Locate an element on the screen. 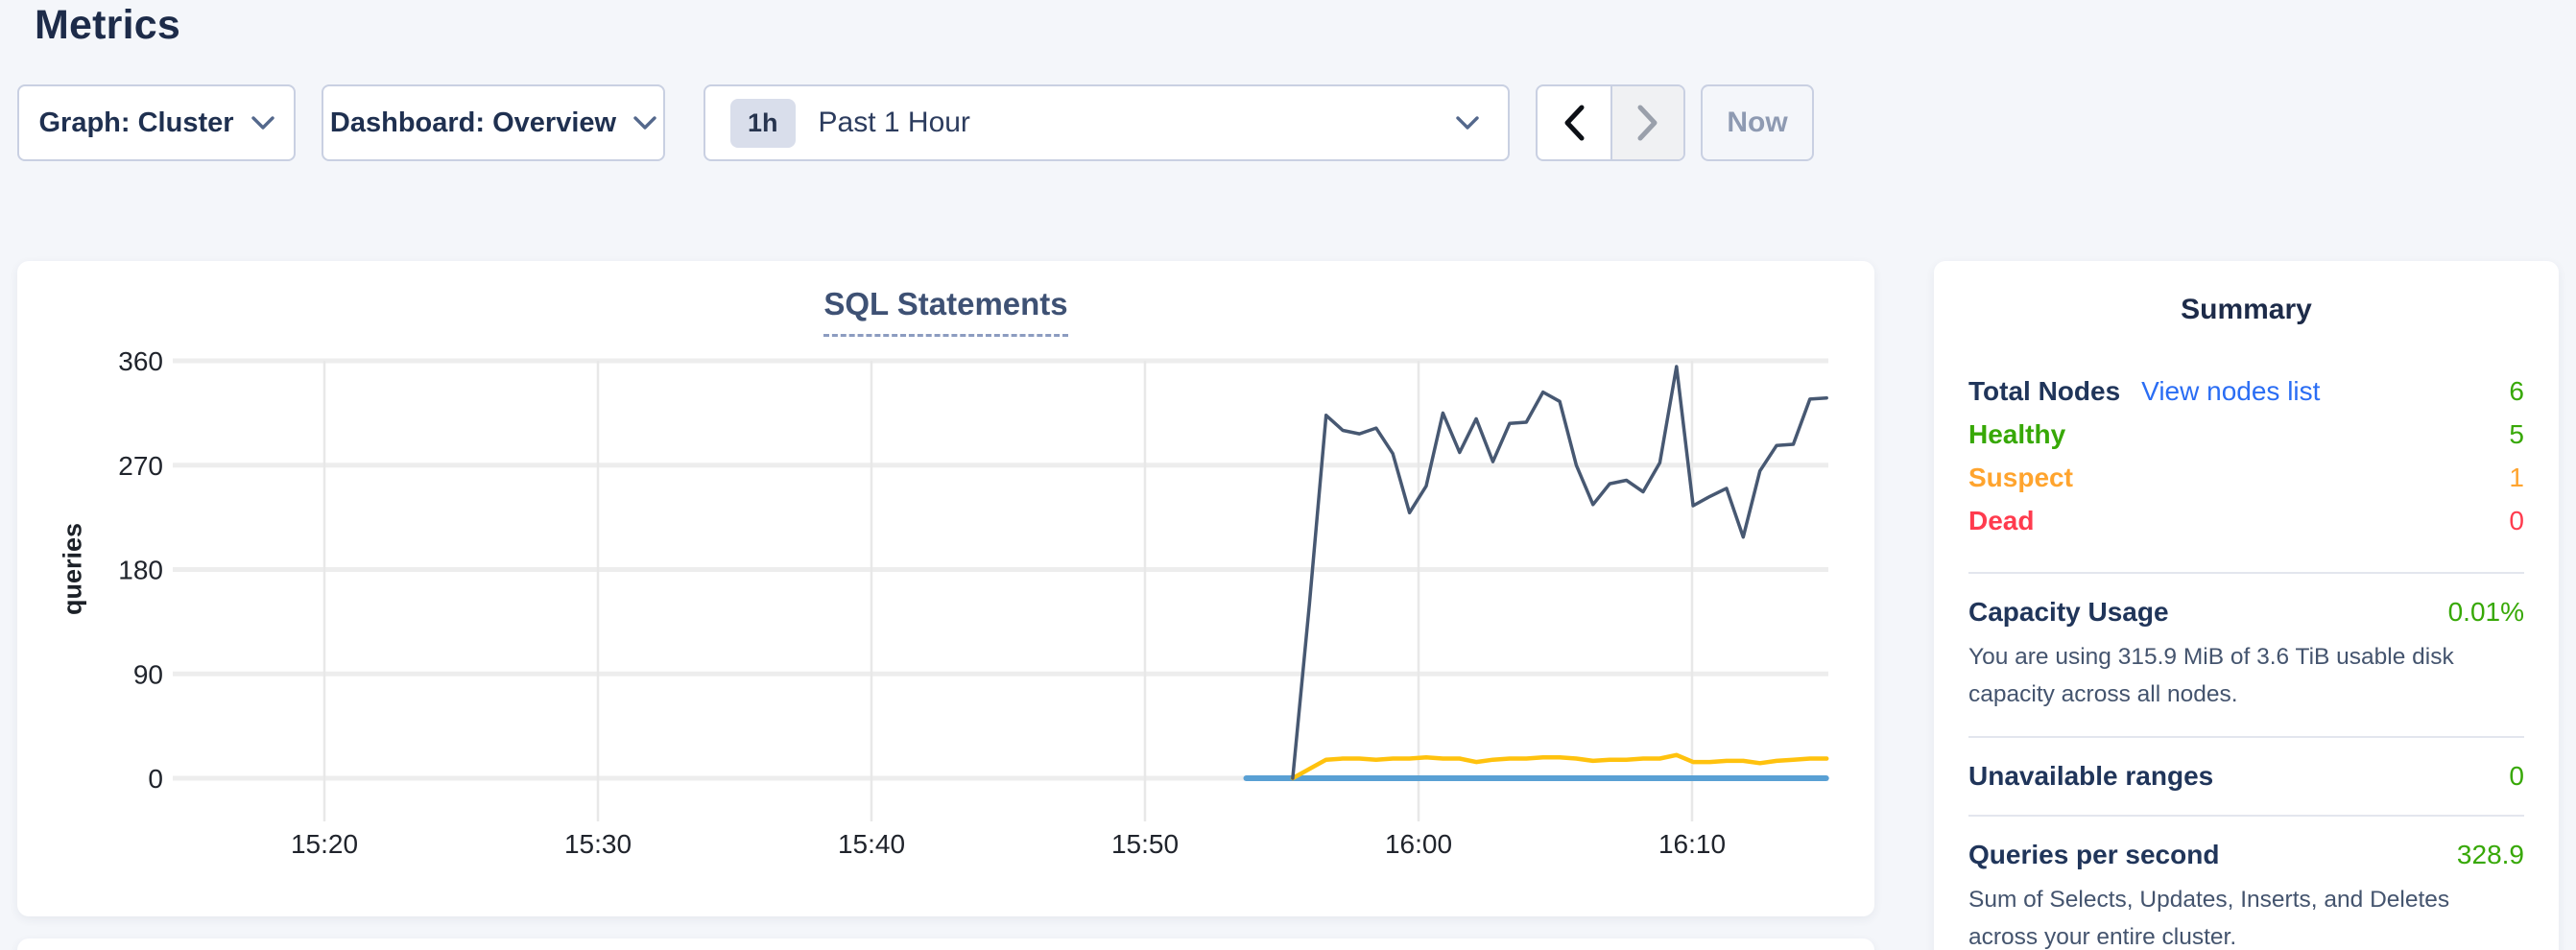 The height and width of the screenshot is (950, 2576). chevron-right-icon is located at coordinates (1647, 123).